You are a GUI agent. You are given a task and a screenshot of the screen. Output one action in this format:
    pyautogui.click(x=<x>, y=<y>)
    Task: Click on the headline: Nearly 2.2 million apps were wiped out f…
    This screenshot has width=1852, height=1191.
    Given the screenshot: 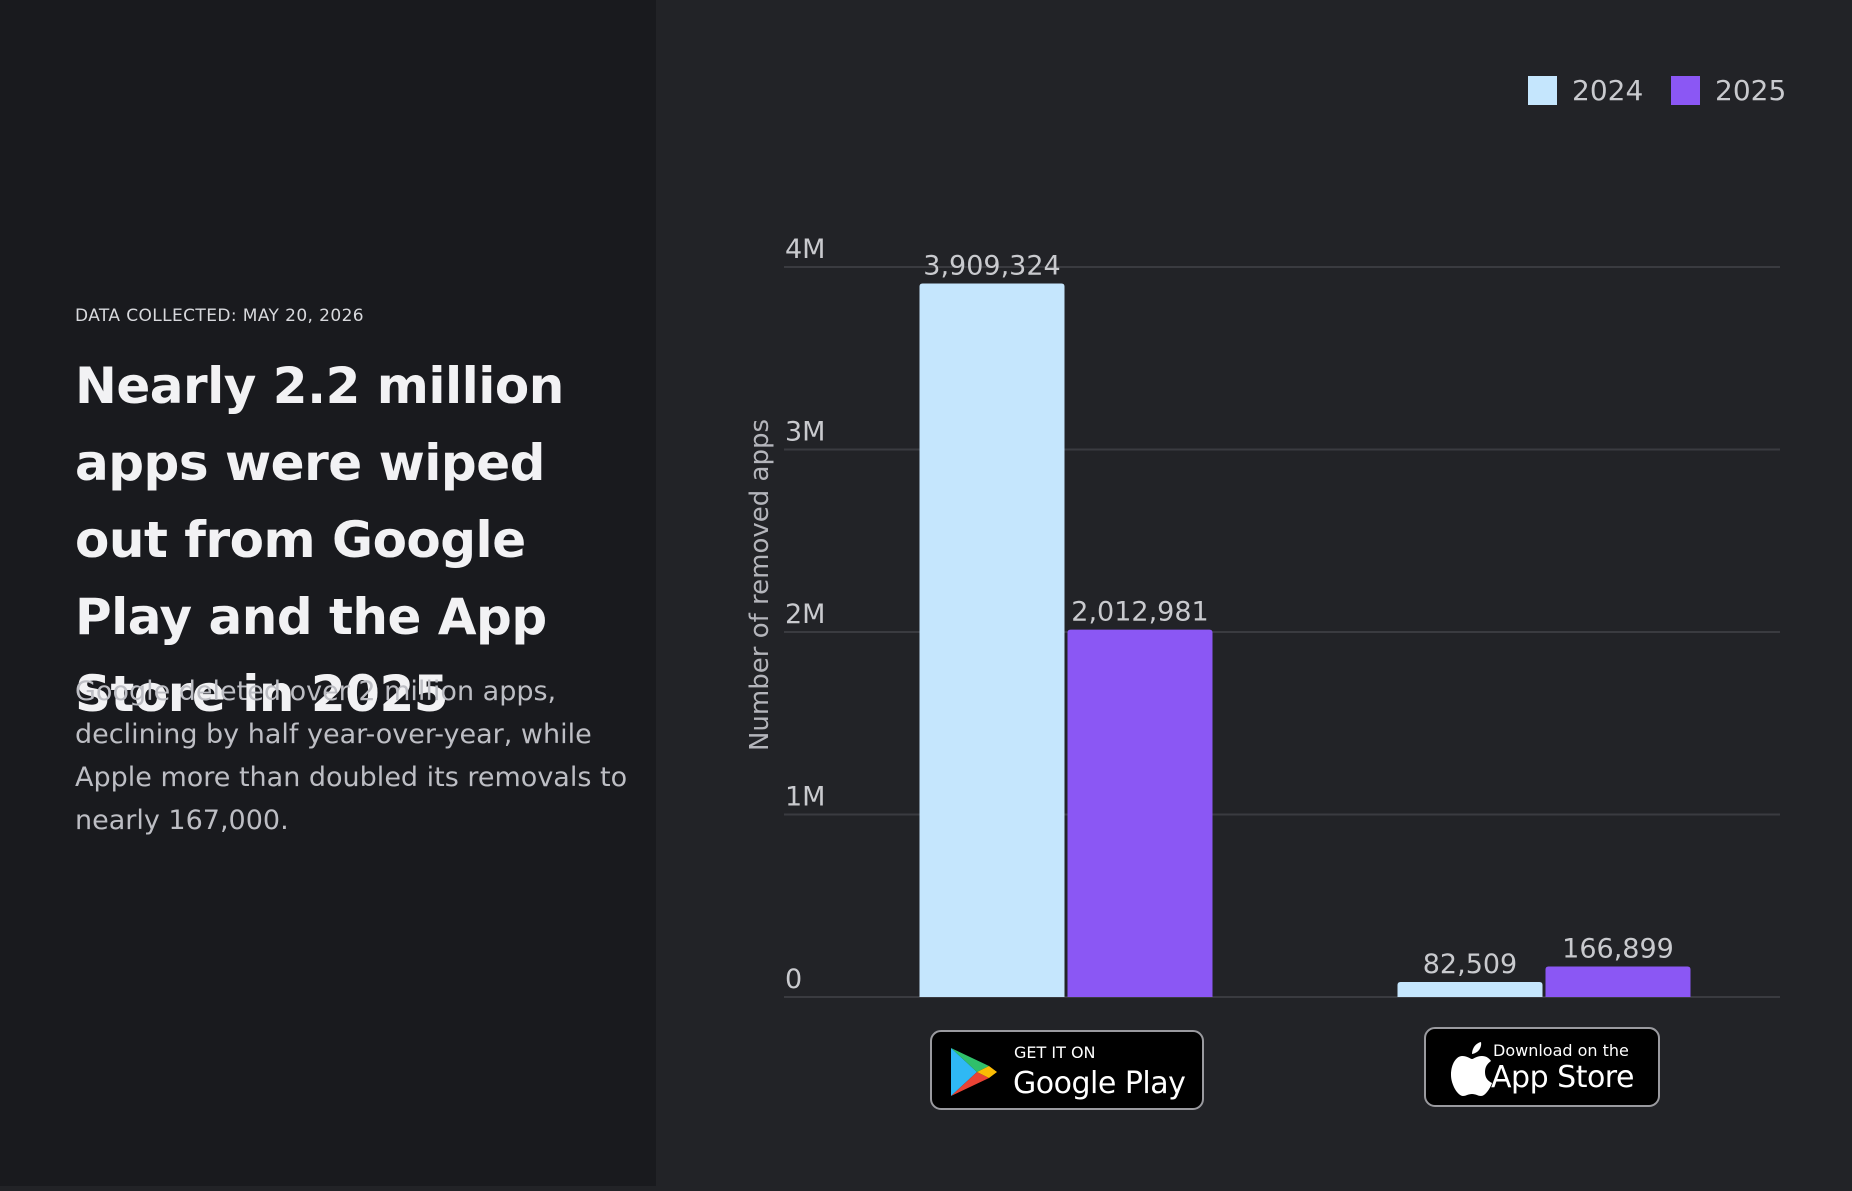 What is the action you would take?
    pyautogui.click(x=319, y=540)
    